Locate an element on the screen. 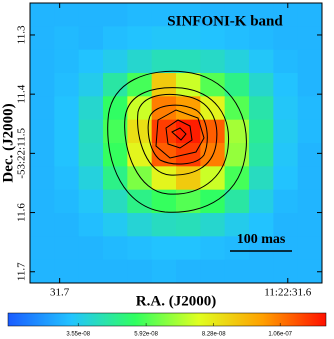 This screenshot has width=334, height=339. colorbar-tick-label: 5.92e-08 is located at coordinates (146, 335).